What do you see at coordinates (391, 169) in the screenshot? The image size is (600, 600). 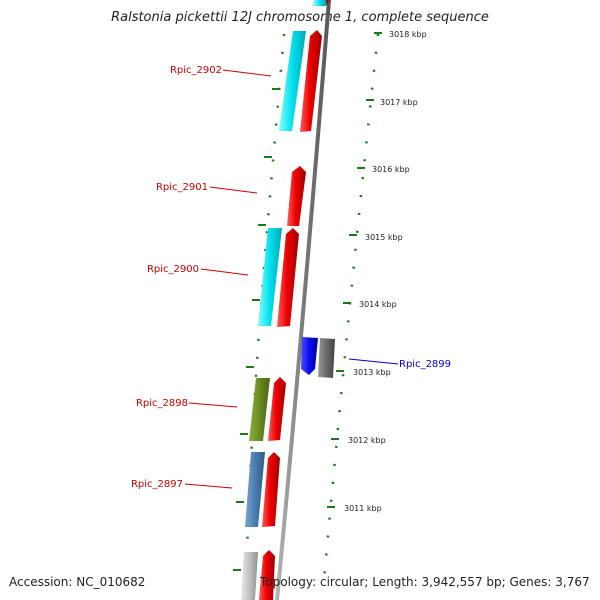 I see `tick-label: 3016 kbp` at bounding box center [391, 169].